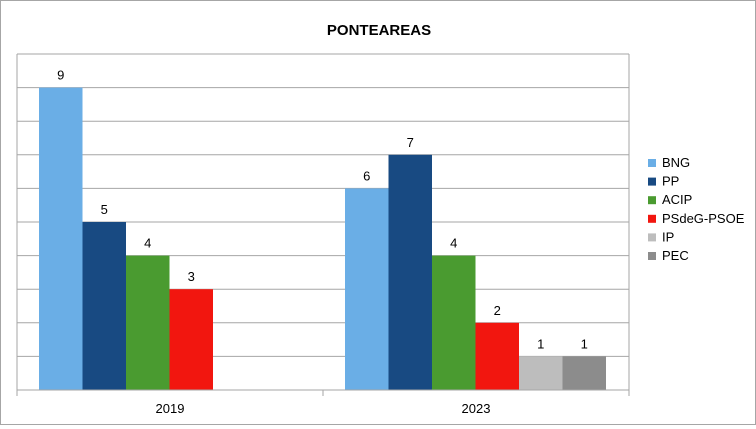 The image size is (756, 429). Describe the element at coordinates (541, 373) in the screenshot. I see `bar-ip-2023` at that location.